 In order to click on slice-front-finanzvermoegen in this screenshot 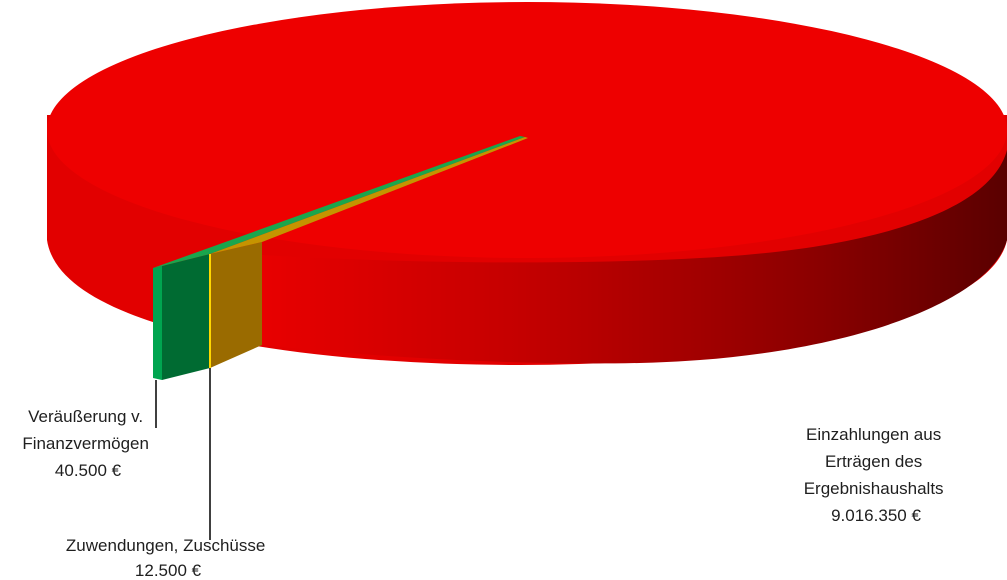, I will do `click(186, 317)`.